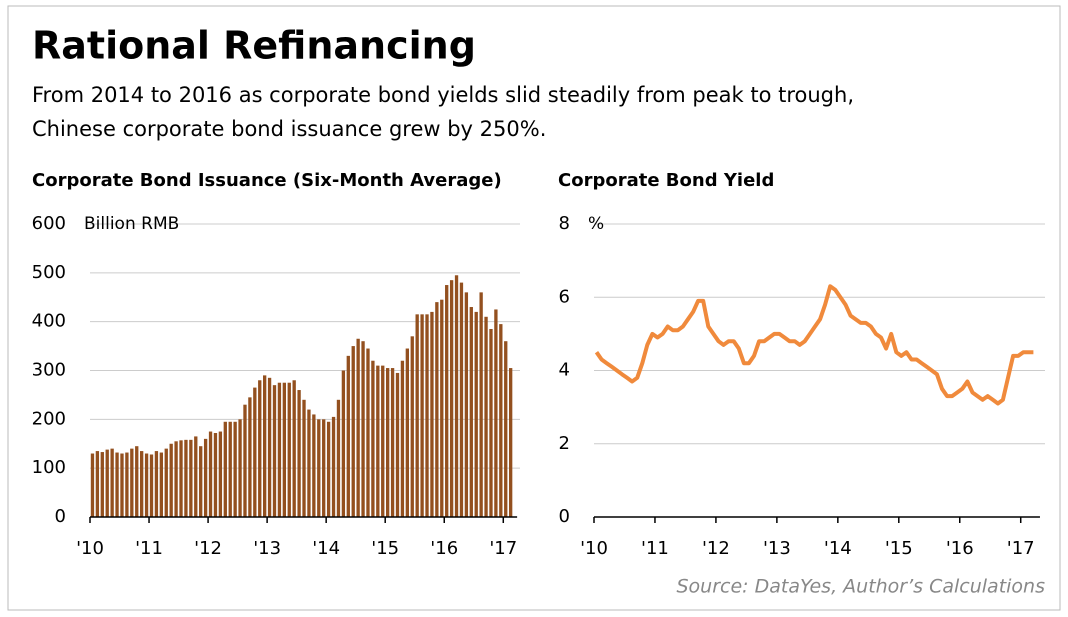 This screenshot has width=1068, height=617. Describe the element at coordinates (385, 548) in the screenshot. I see `x-tick-label: '15` at that location.